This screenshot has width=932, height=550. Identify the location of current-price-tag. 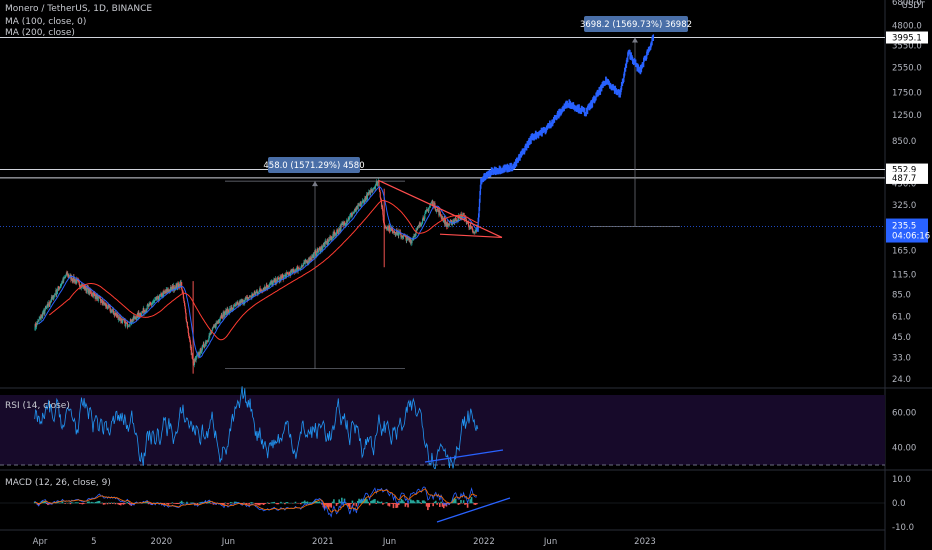
(907, 230).